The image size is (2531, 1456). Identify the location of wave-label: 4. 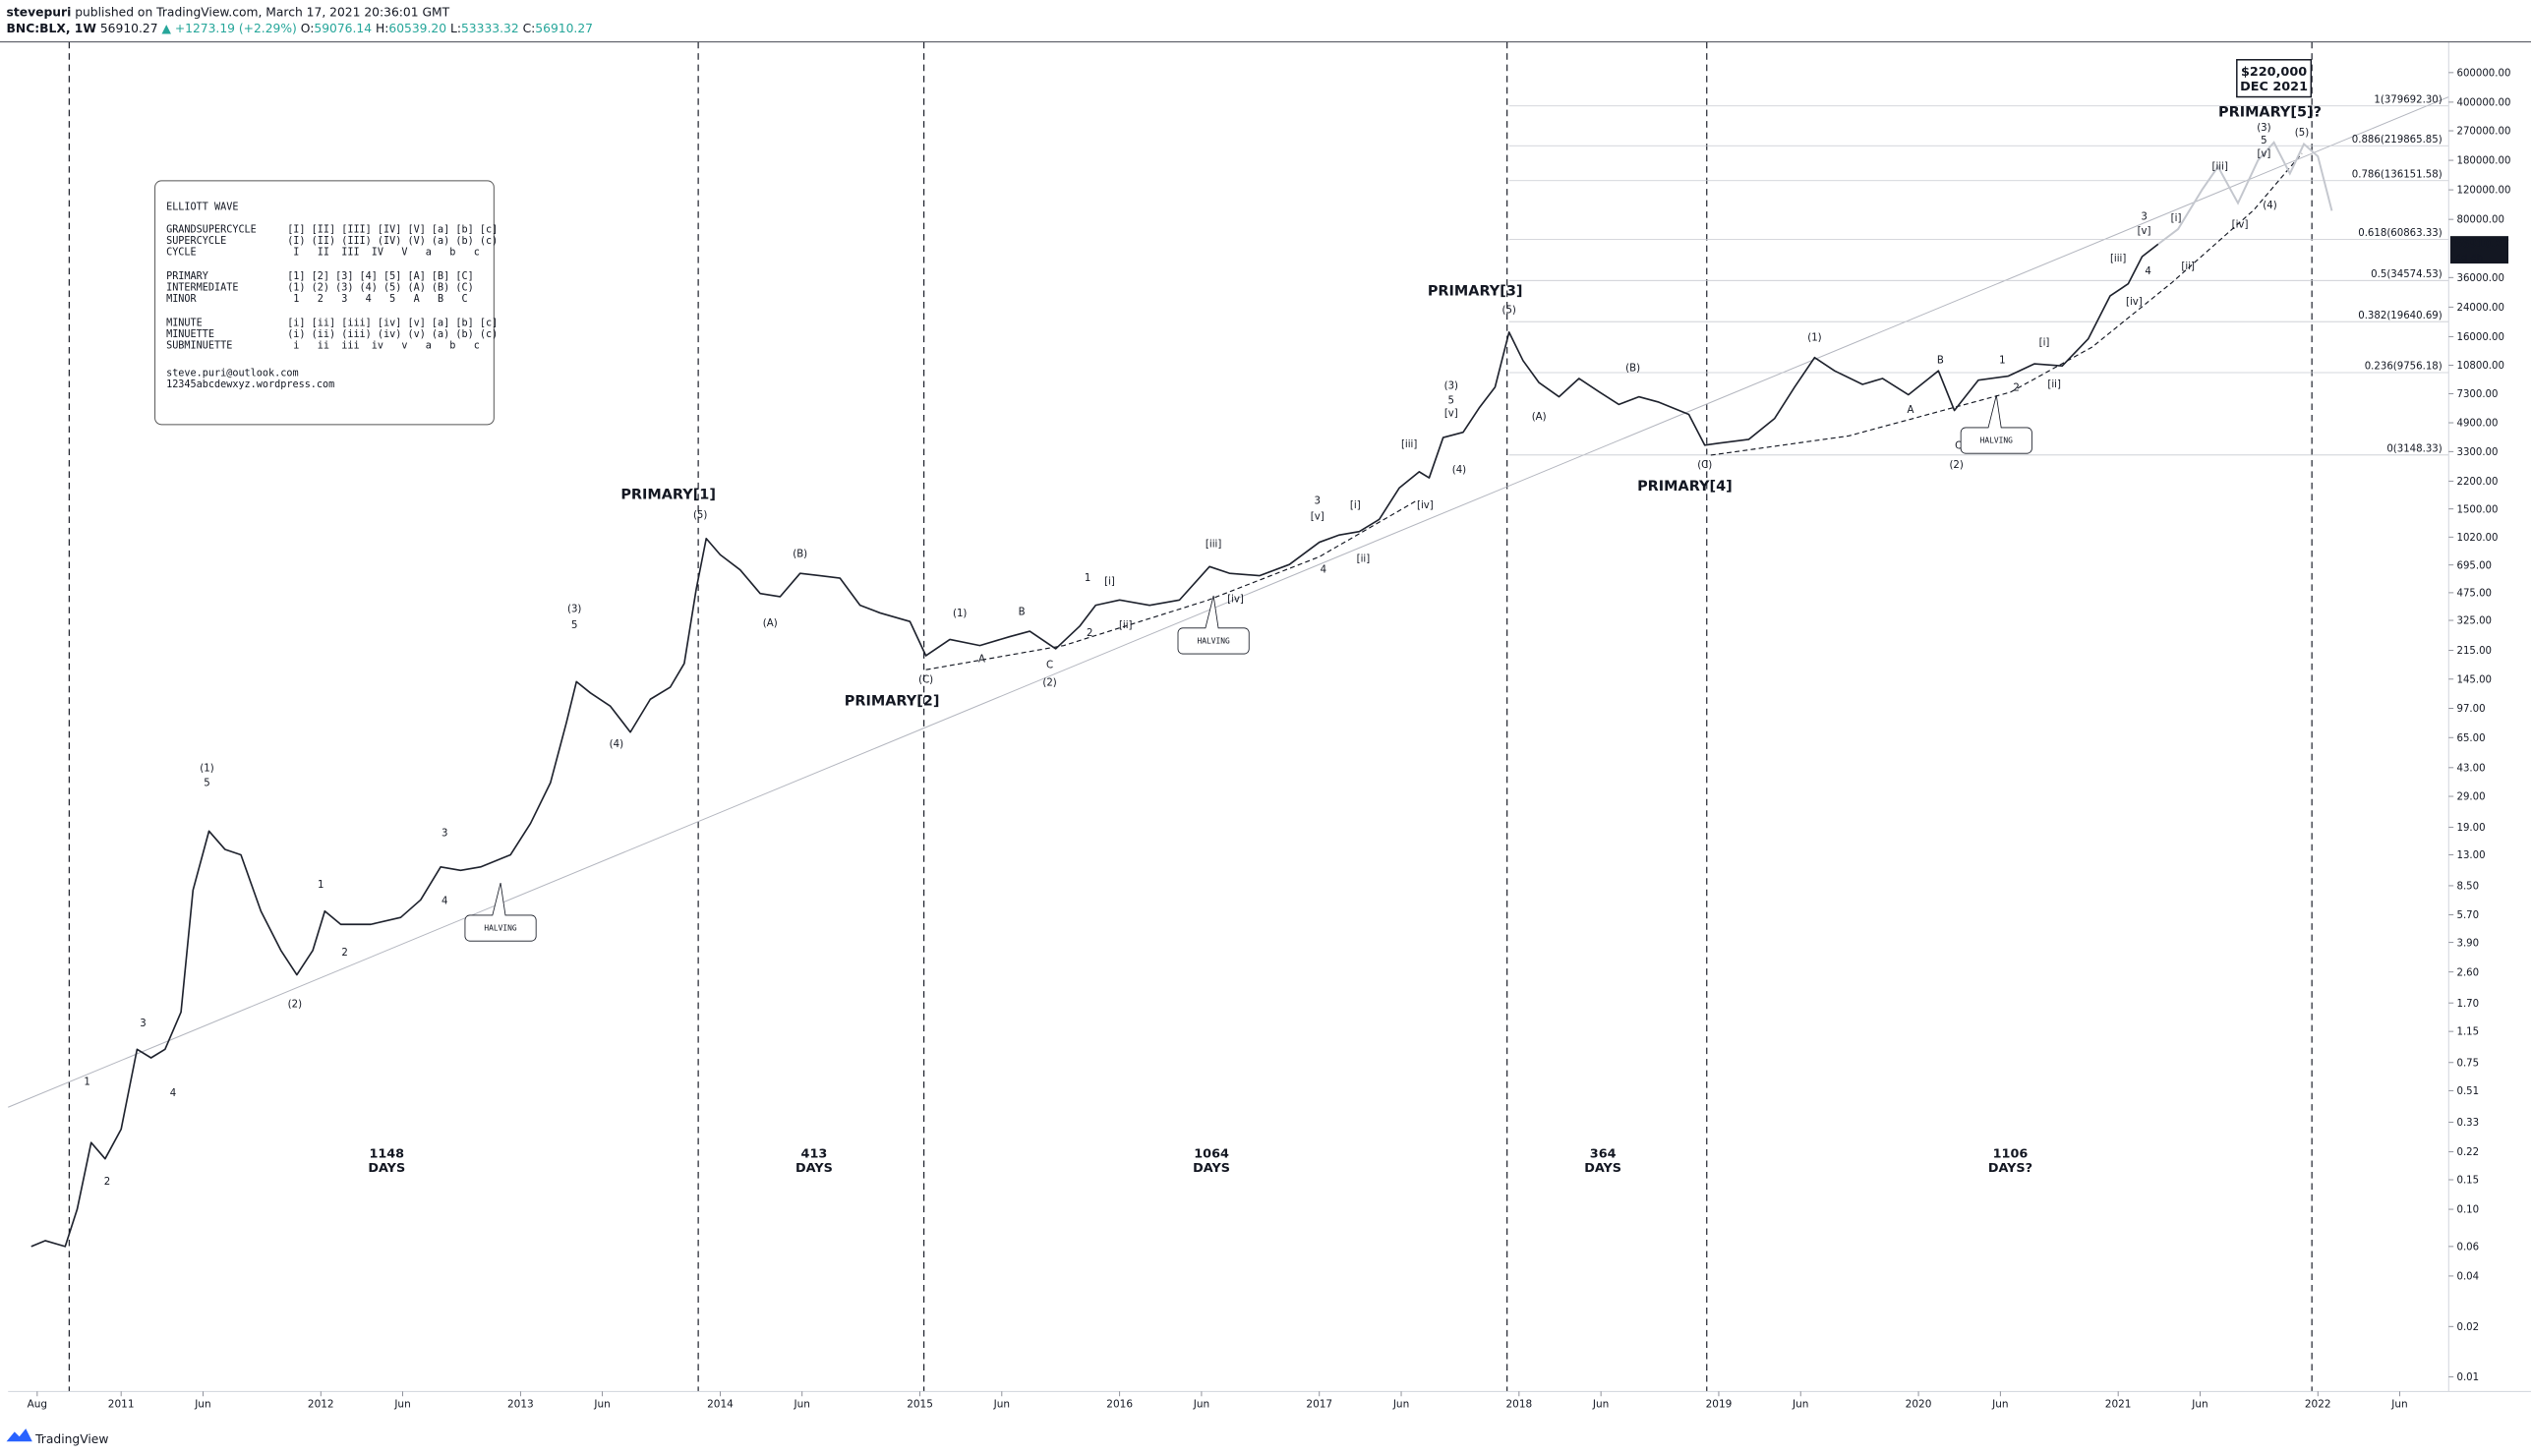
(444, 901).